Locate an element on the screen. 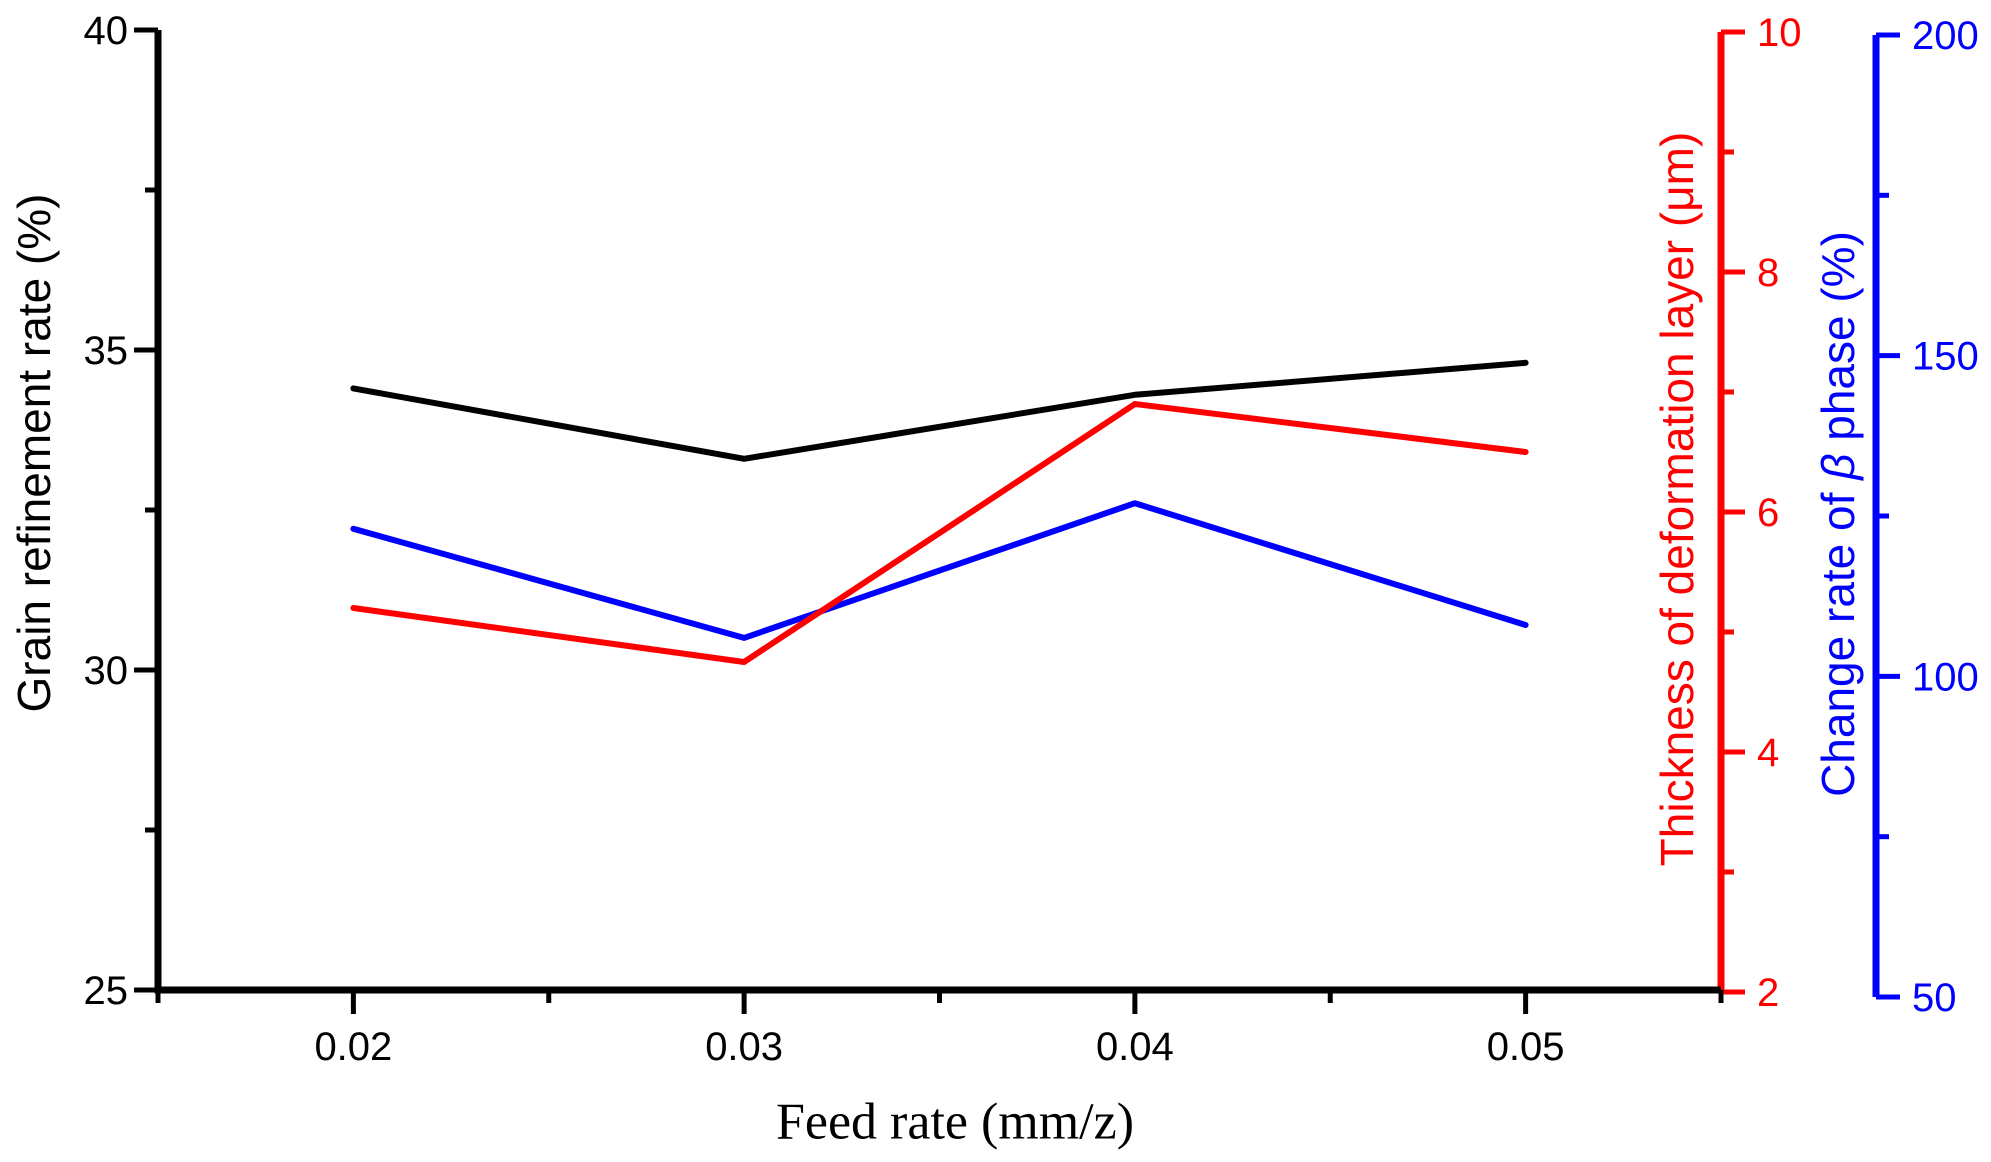 This screenshot has width=1991, height=1162. red-axis-tick-label: 8 is located at coordinates (1768, 273).